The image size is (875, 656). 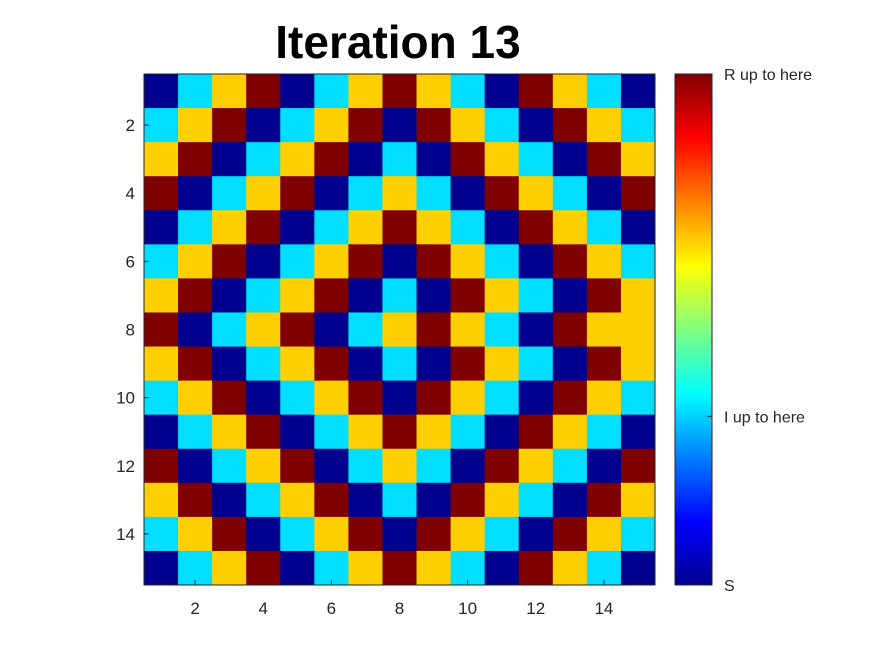 What do you see at coordinates (262, 608) in the screenshot?
I see `x-tick-label: 4` at bounding box center [262, 608].